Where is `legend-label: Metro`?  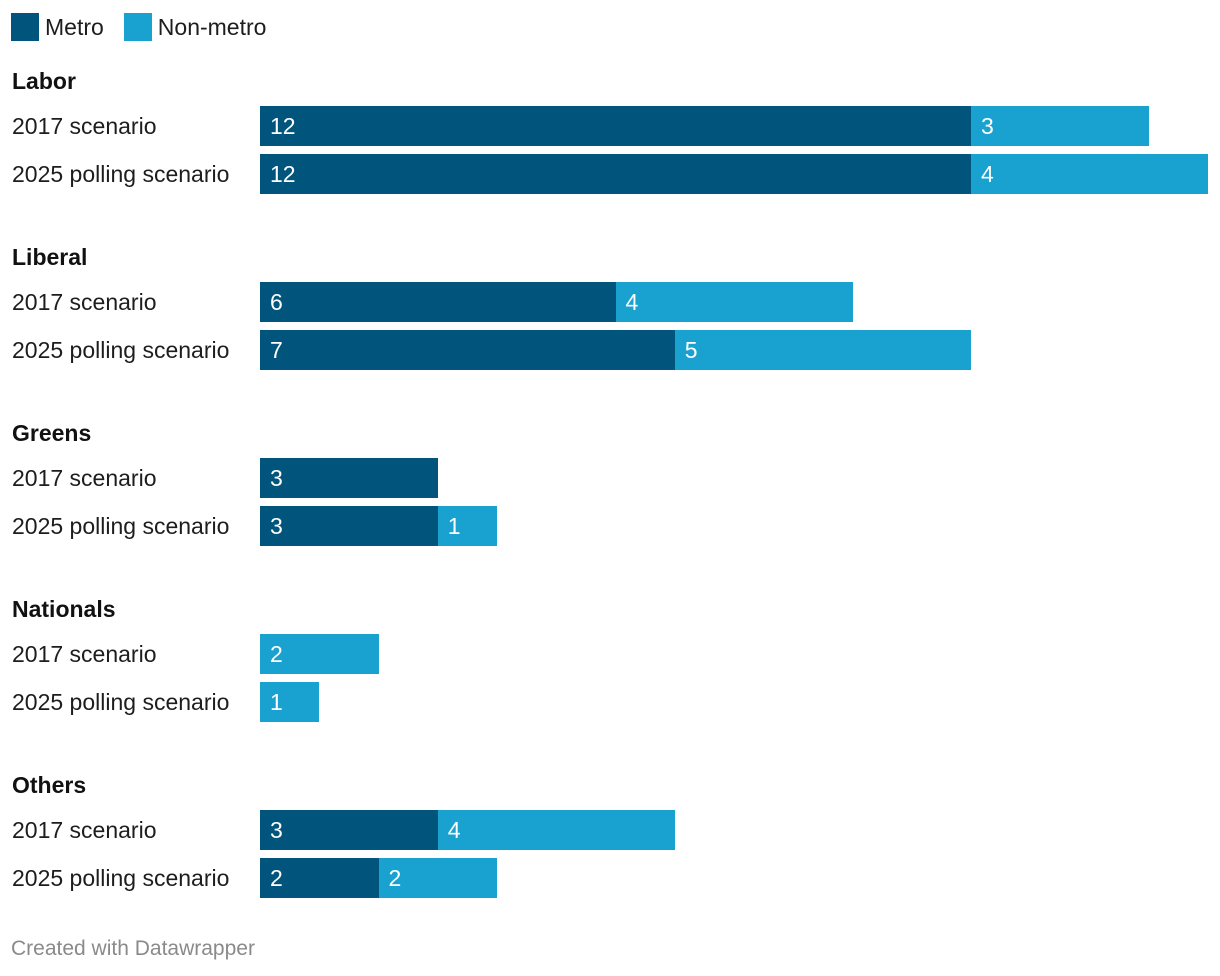
legend-label: Metro is located at coordinates (74, 26).